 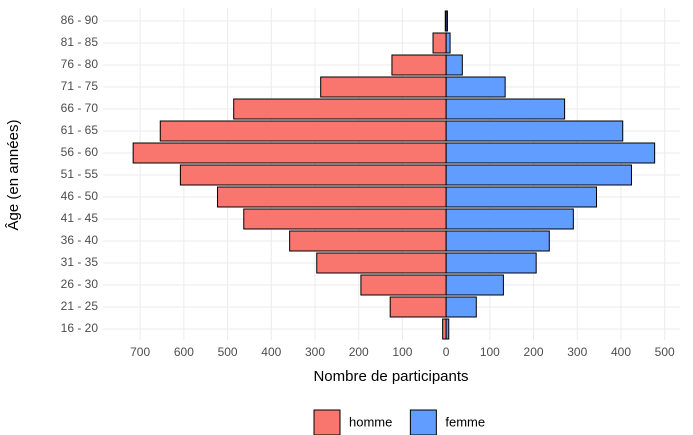 What do you see at coordinates (80, 262) in the screenshot?
I see `y-tick-label: 31 - 35` at bounding box center [80, 262].